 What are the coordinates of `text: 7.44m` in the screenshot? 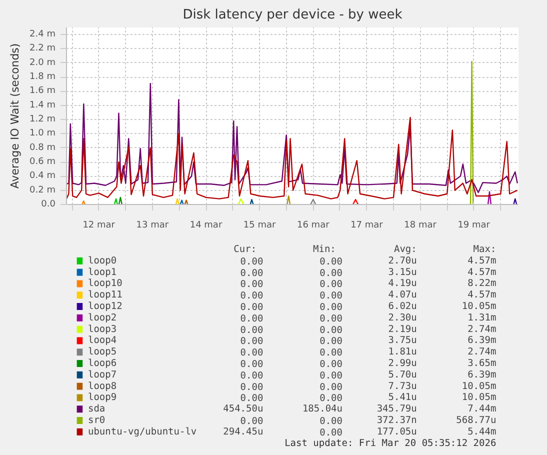 It's located at (482, 409).